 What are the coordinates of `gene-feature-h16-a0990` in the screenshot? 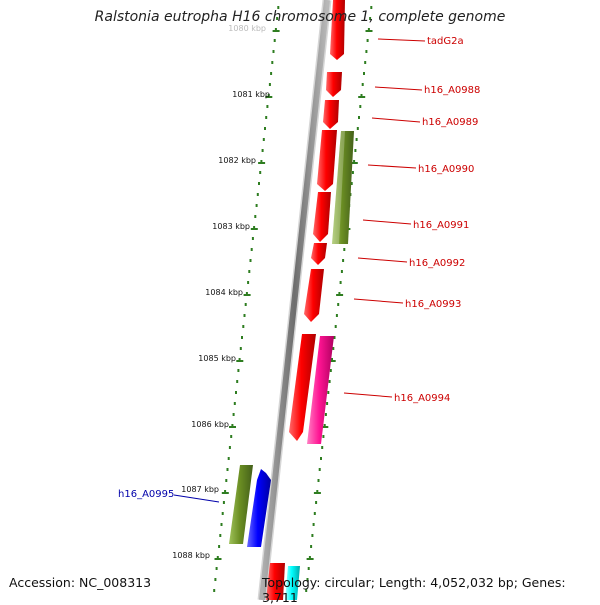 It's located at (327, 160).